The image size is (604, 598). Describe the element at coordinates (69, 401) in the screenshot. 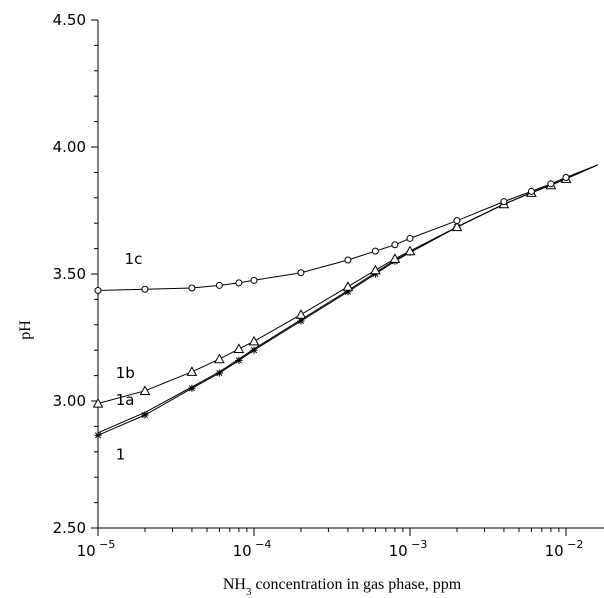

I see `y-tick-label: 3.00` at that location.